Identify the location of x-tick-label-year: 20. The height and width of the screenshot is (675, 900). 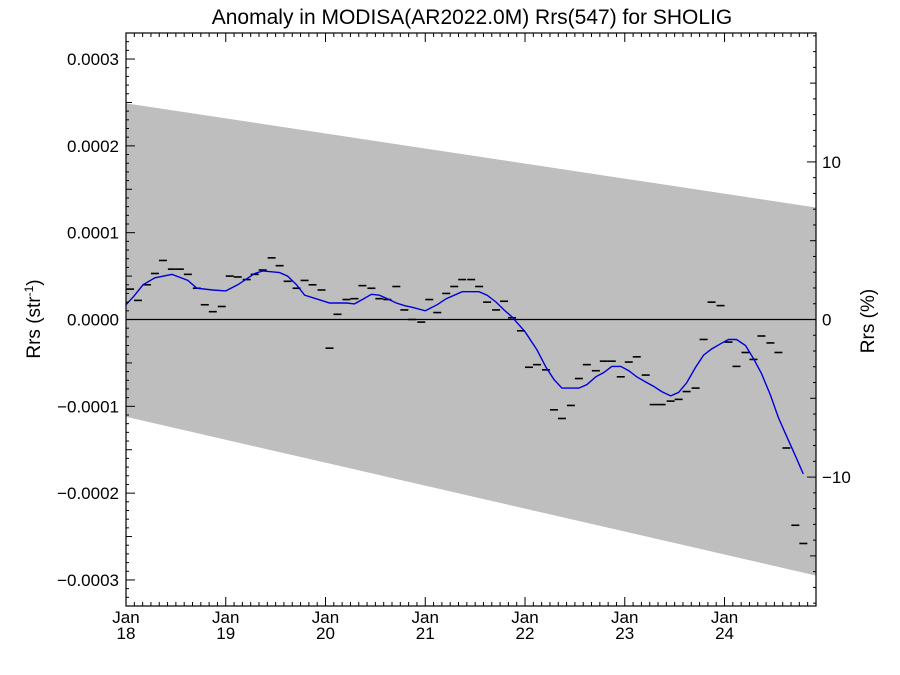
(325, 633).